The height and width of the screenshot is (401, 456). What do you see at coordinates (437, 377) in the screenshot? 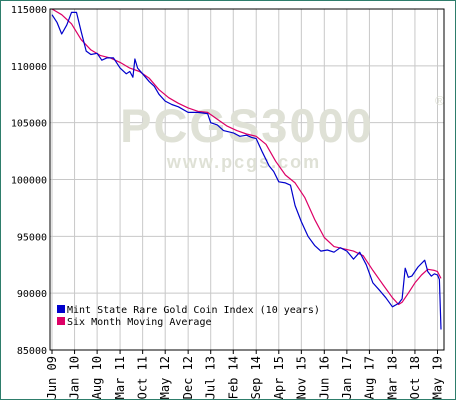
I see `x-tick-label: May 19` at bounding box center [437, 377].